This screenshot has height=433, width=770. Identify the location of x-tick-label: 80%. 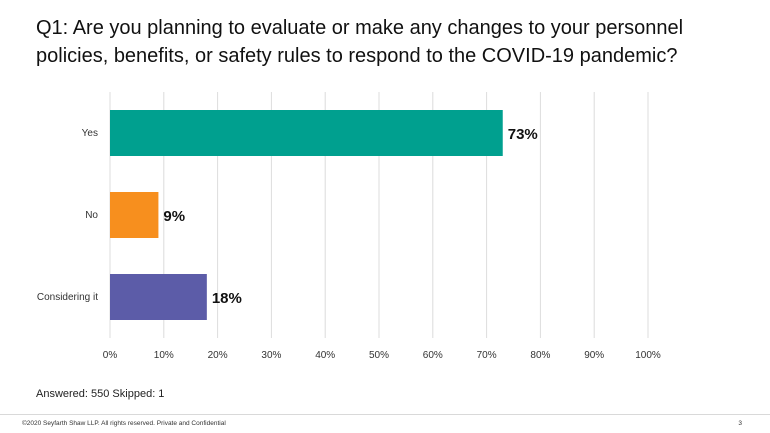
(540, 355).